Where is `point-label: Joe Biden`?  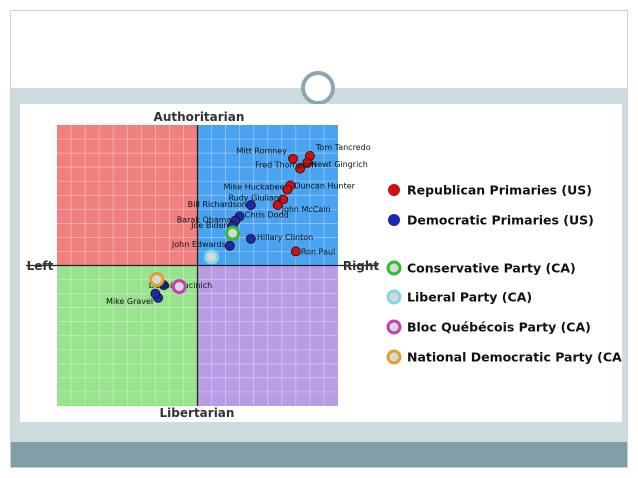 point-label: Joe Biden is located at coordinates (209, 225).